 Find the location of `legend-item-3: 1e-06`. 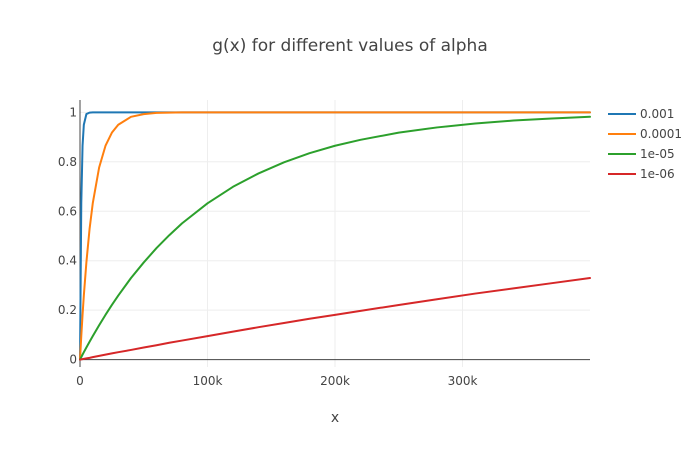

legend-item-3: 1e-06 is located at coordinates (641, 174).